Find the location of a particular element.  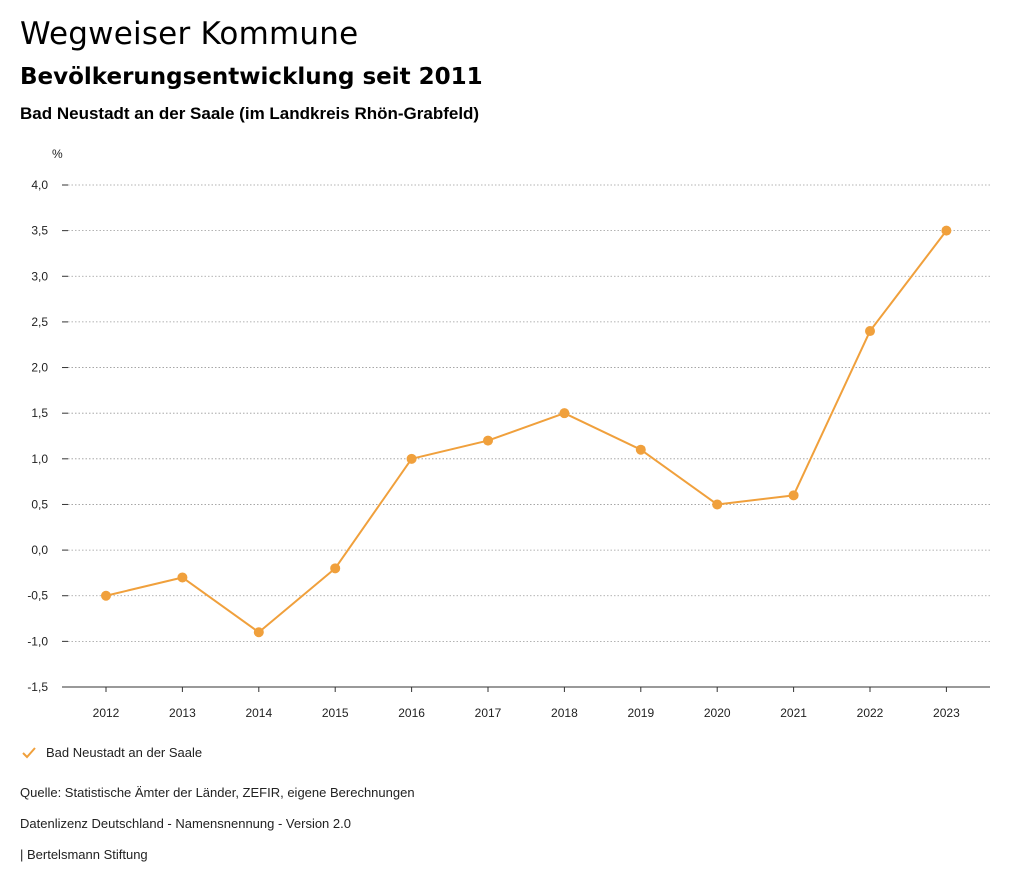

x-tick-label: 2020 is located at coordinates (717, 713).